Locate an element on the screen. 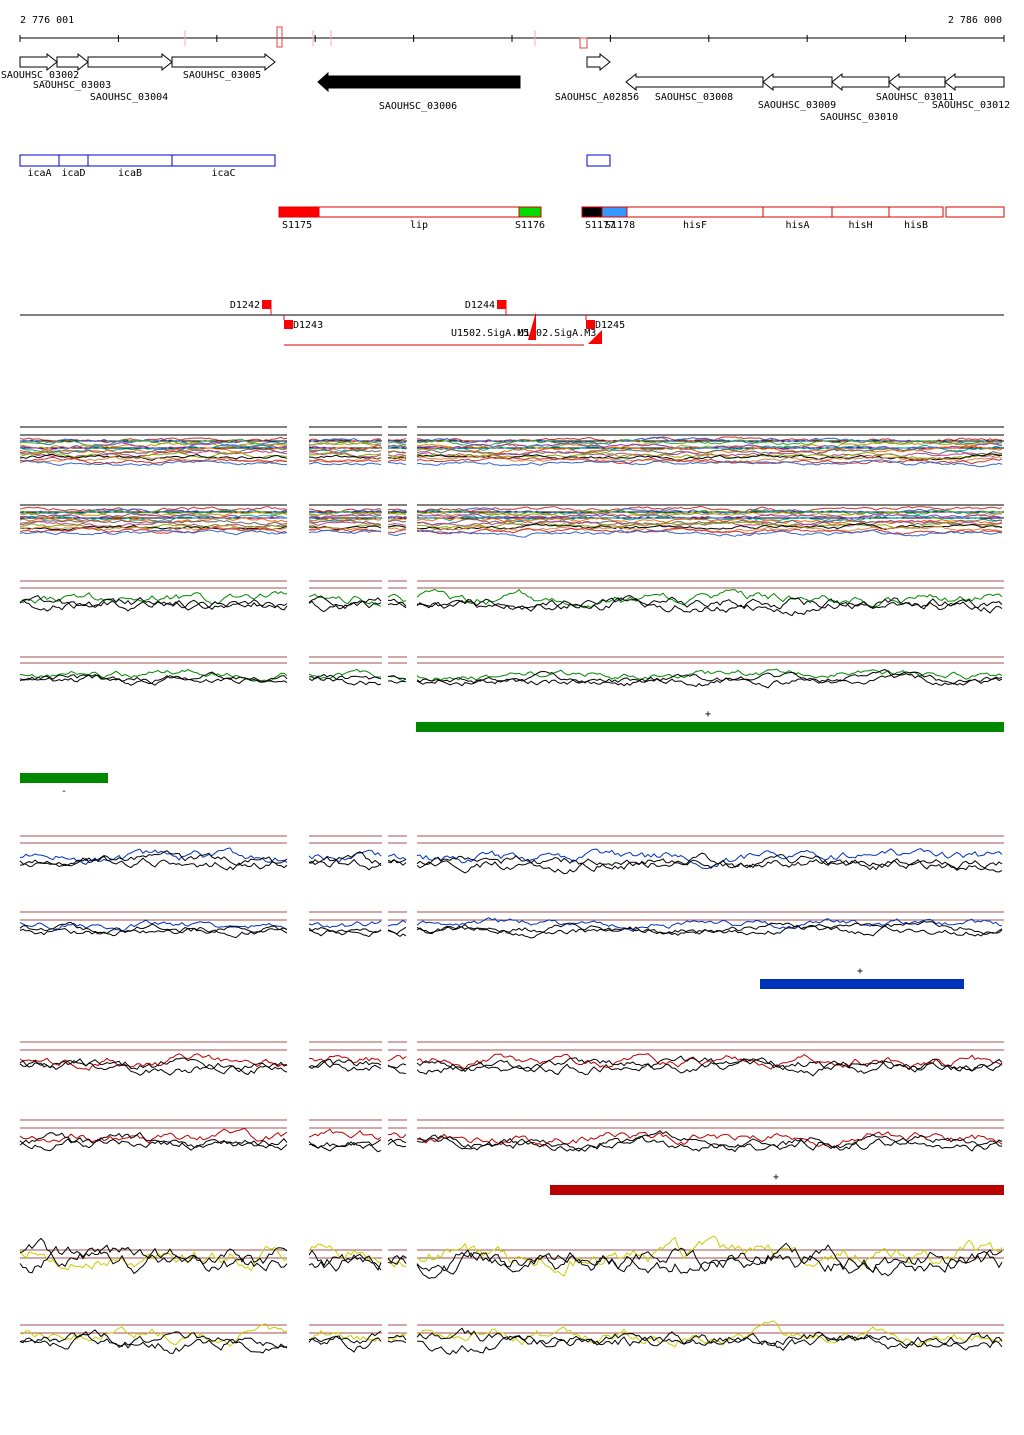 Image resolution: width=1024 pixels, height=1435 pixels. yellow-track-lower is located at coordinates (511, 1337).